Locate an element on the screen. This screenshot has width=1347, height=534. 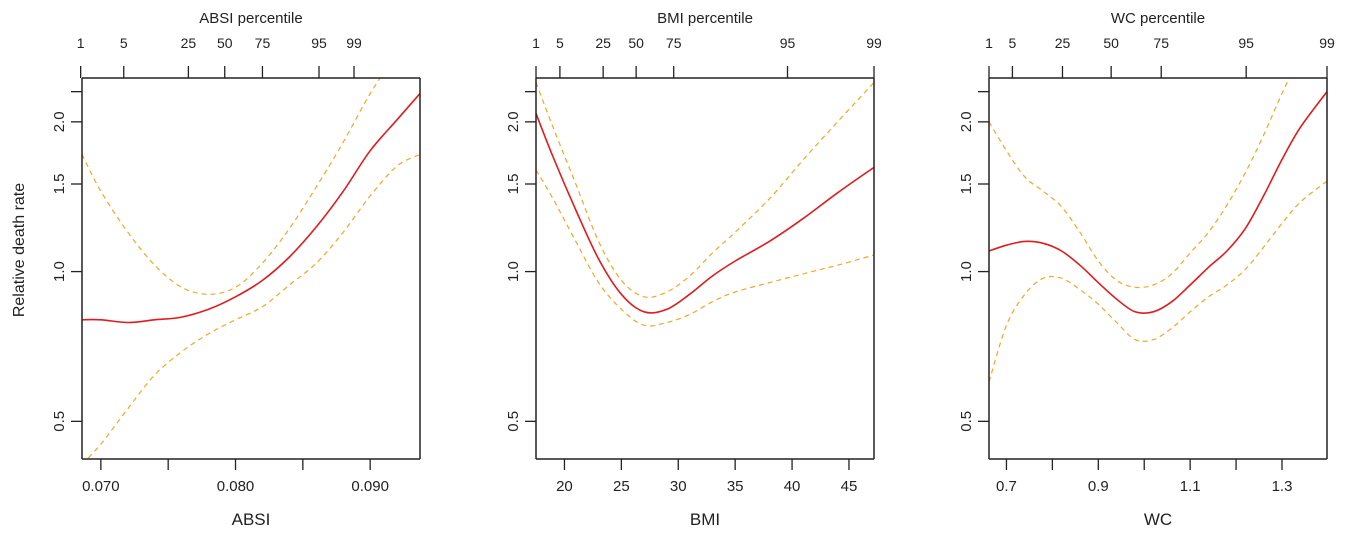
x-axis-title: WC is located at coordinates (1158, 519).